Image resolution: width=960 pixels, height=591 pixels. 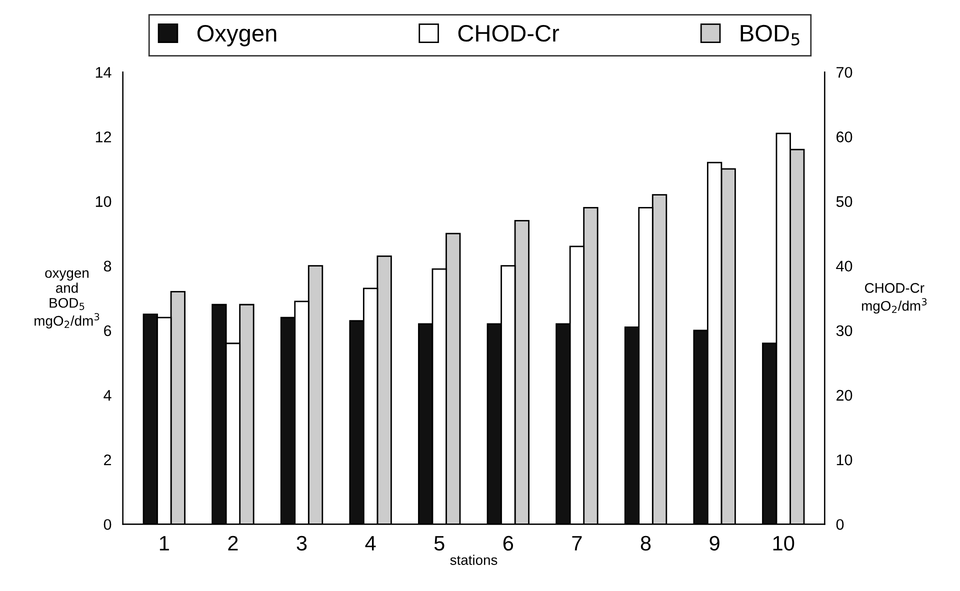 I want to click on y2-tick-label: 50, so click(x=844, y=201).